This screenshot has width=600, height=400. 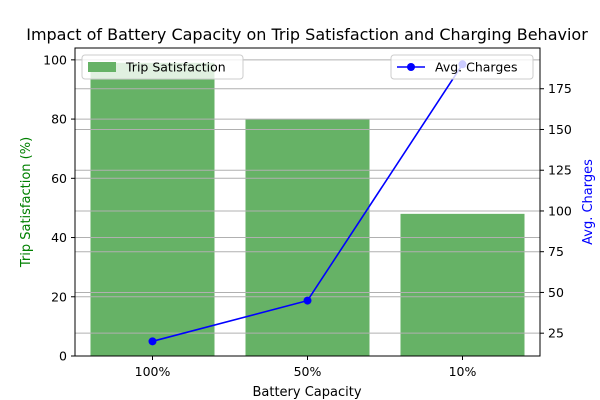 What do you see at coordinates (59, 178) in the screenshot?
I see `y-left-tick-label: 60` at bounding box center [59, 178].